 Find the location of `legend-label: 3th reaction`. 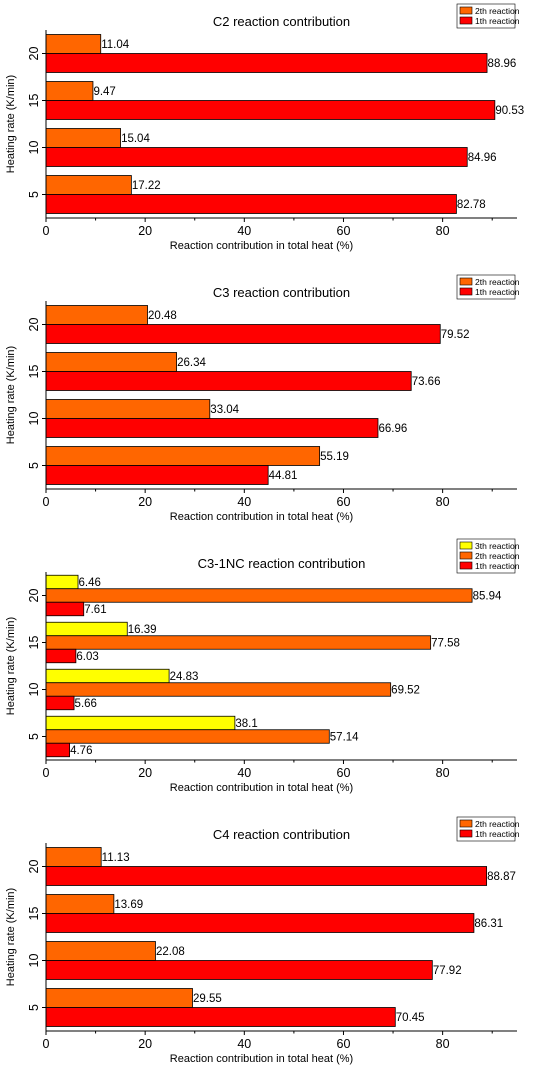

legend-label: 3th reaction is located at coordinates (497, 546).